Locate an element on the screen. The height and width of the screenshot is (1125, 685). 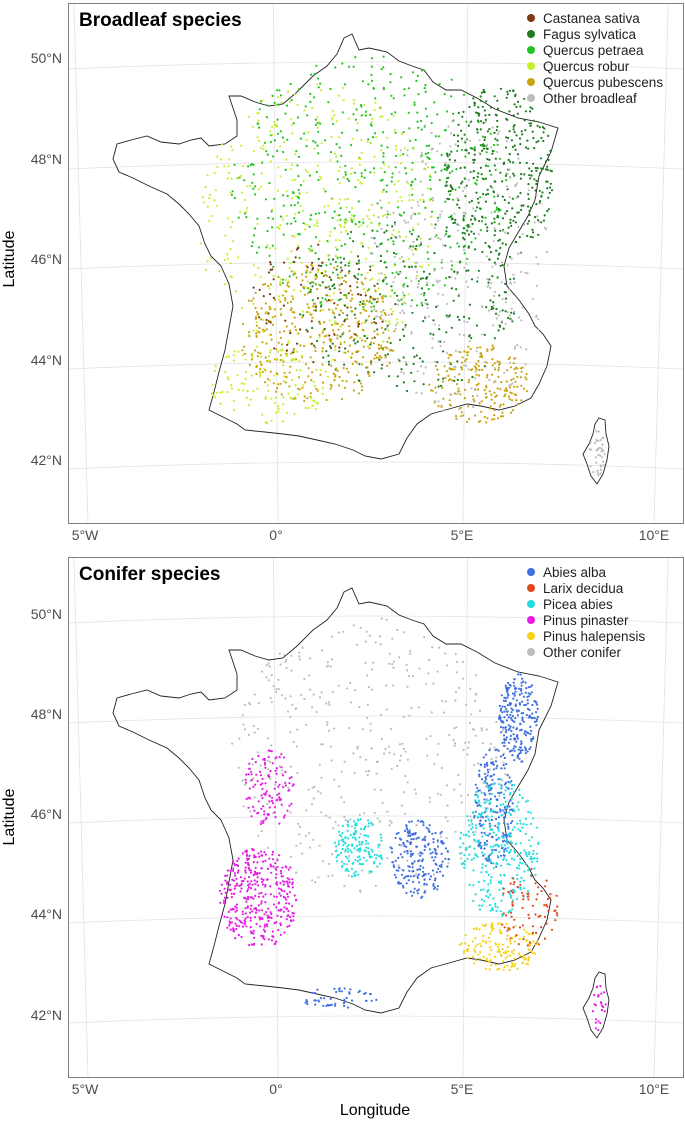
legend-item: Other conifer is located at coordinates (584, 652).